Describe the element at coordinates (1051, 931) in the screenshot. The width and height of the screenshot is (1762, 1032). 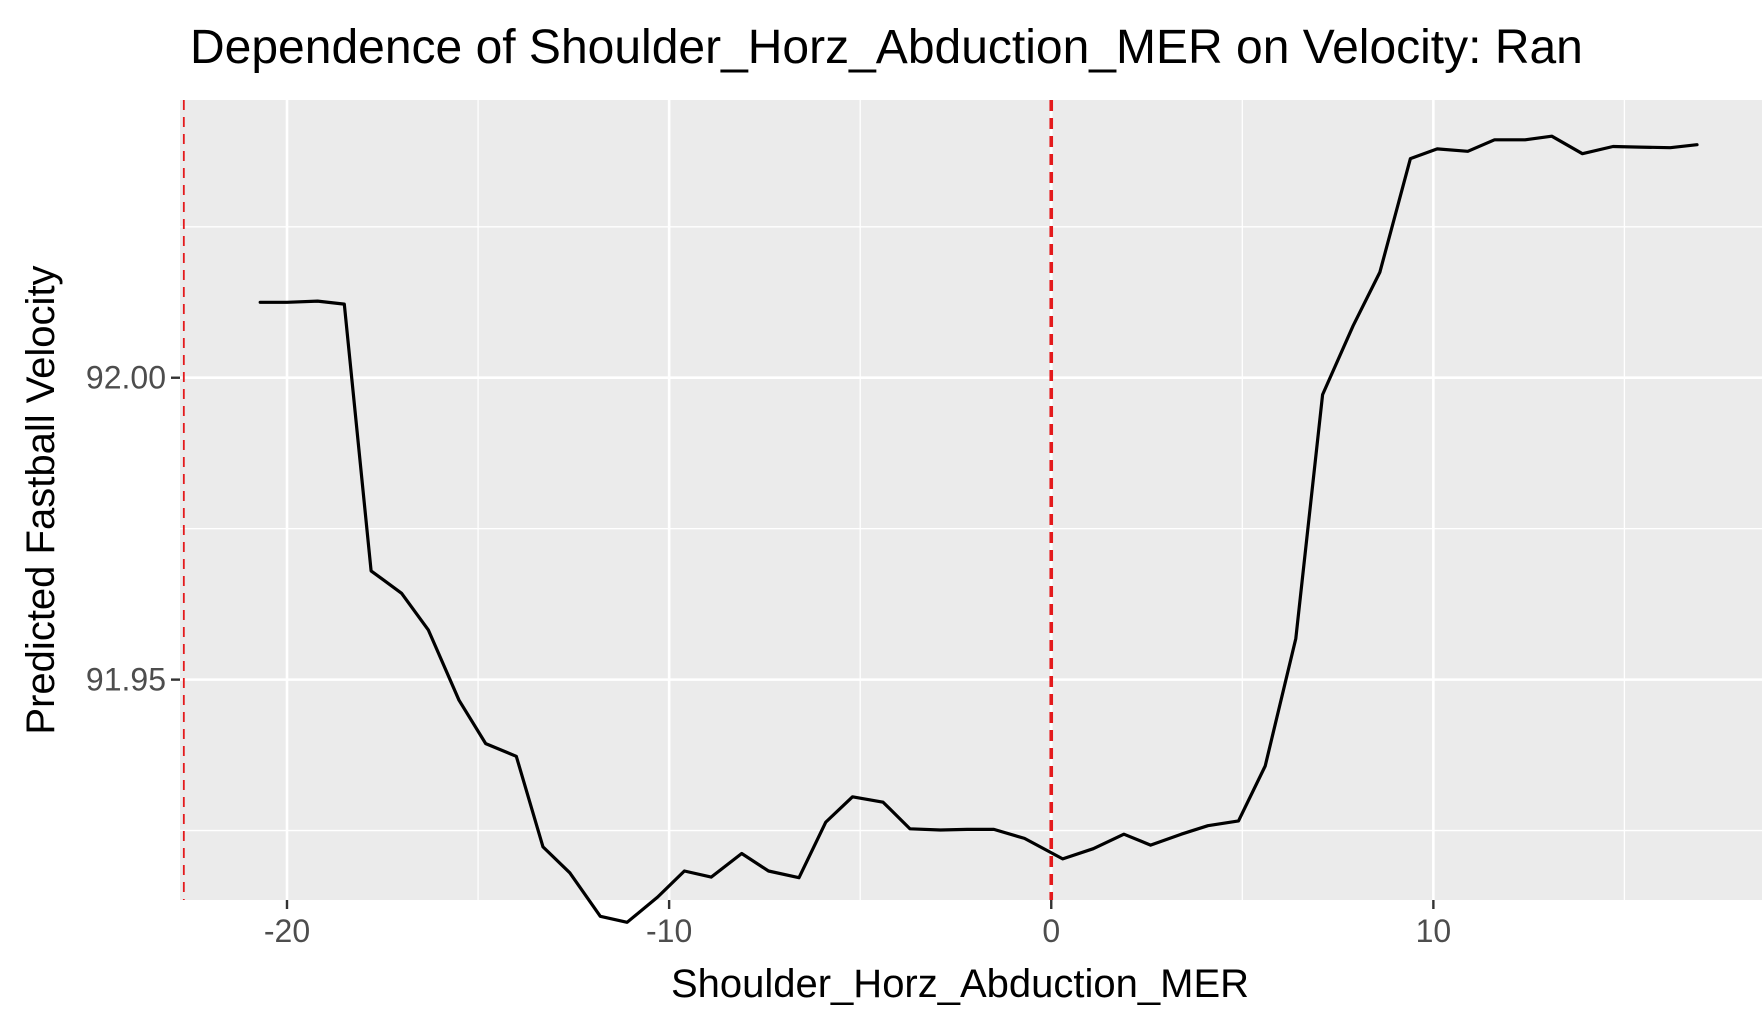
I see `x-tick-label: 0` at that location.